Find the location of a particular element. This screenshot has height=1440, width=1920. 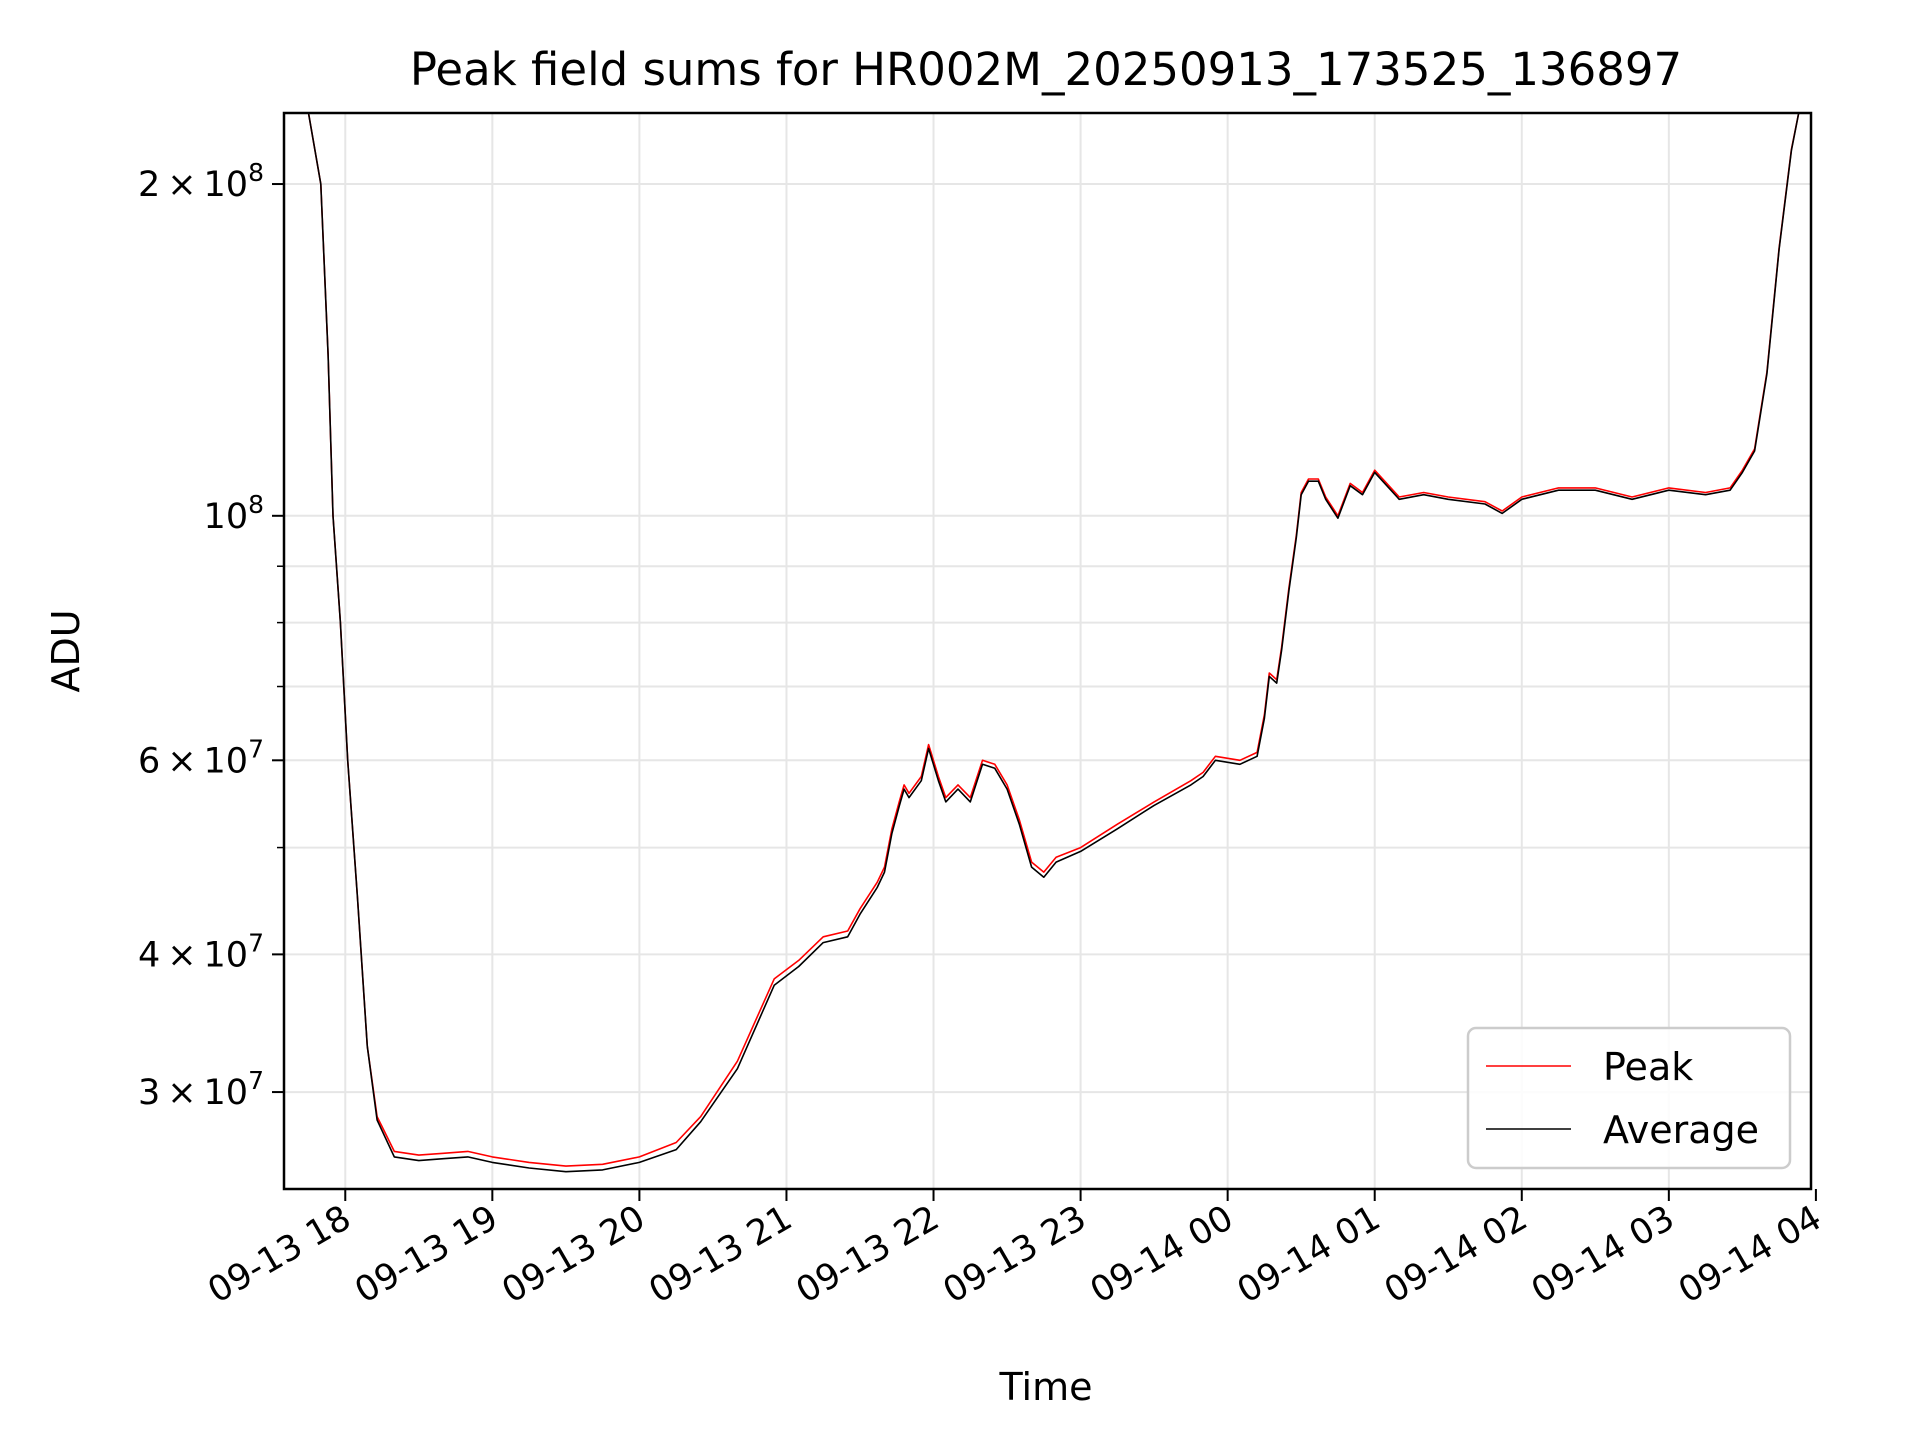

legend-box is located at coordinates (1629, 1098).